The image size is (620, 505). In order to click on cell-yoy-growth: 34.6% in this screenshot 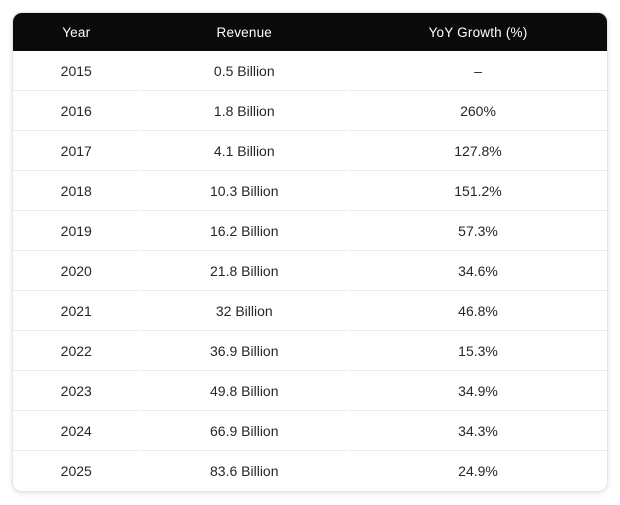, I will do `click(478, 271)`.